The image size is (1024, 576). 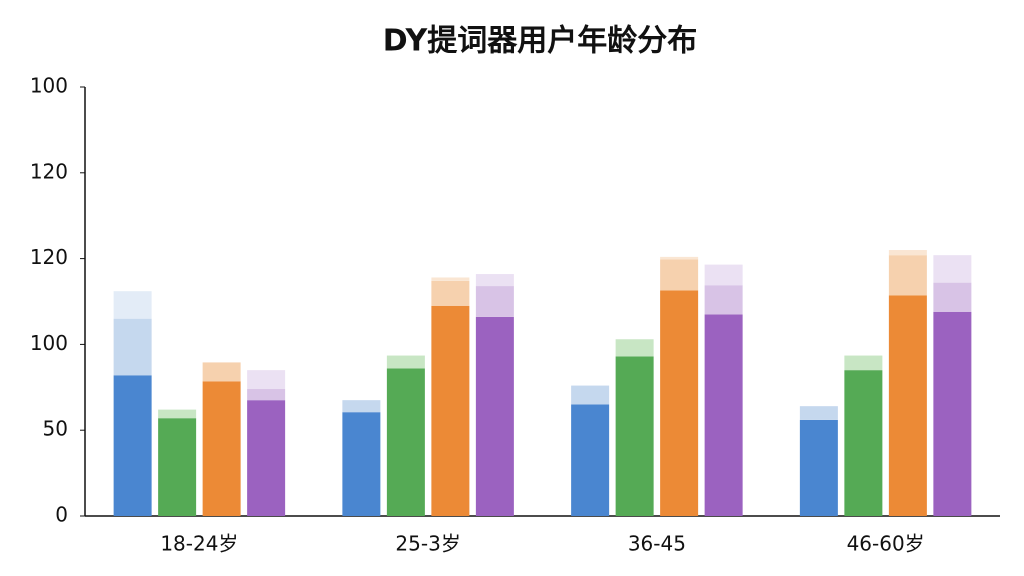 I want to click on x-tick-label: 25-3岁, so click(x=427, y=544).